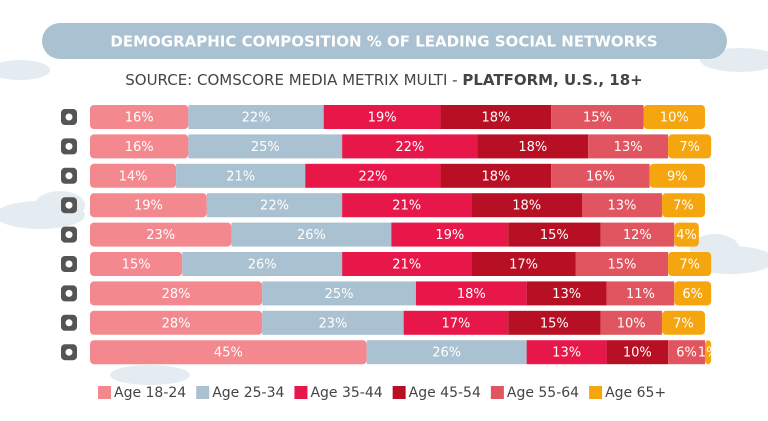 This screenshot has width=768, height=421. I want to click on data-label: 12%, so click(637, 235).